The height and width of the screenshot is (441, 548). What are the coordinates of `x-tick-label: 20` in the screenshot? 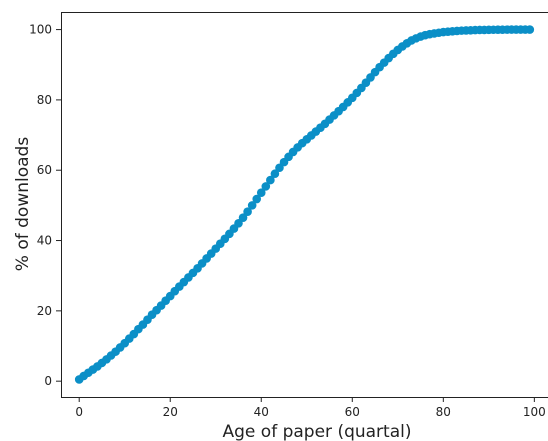 It's located at (170, 412).